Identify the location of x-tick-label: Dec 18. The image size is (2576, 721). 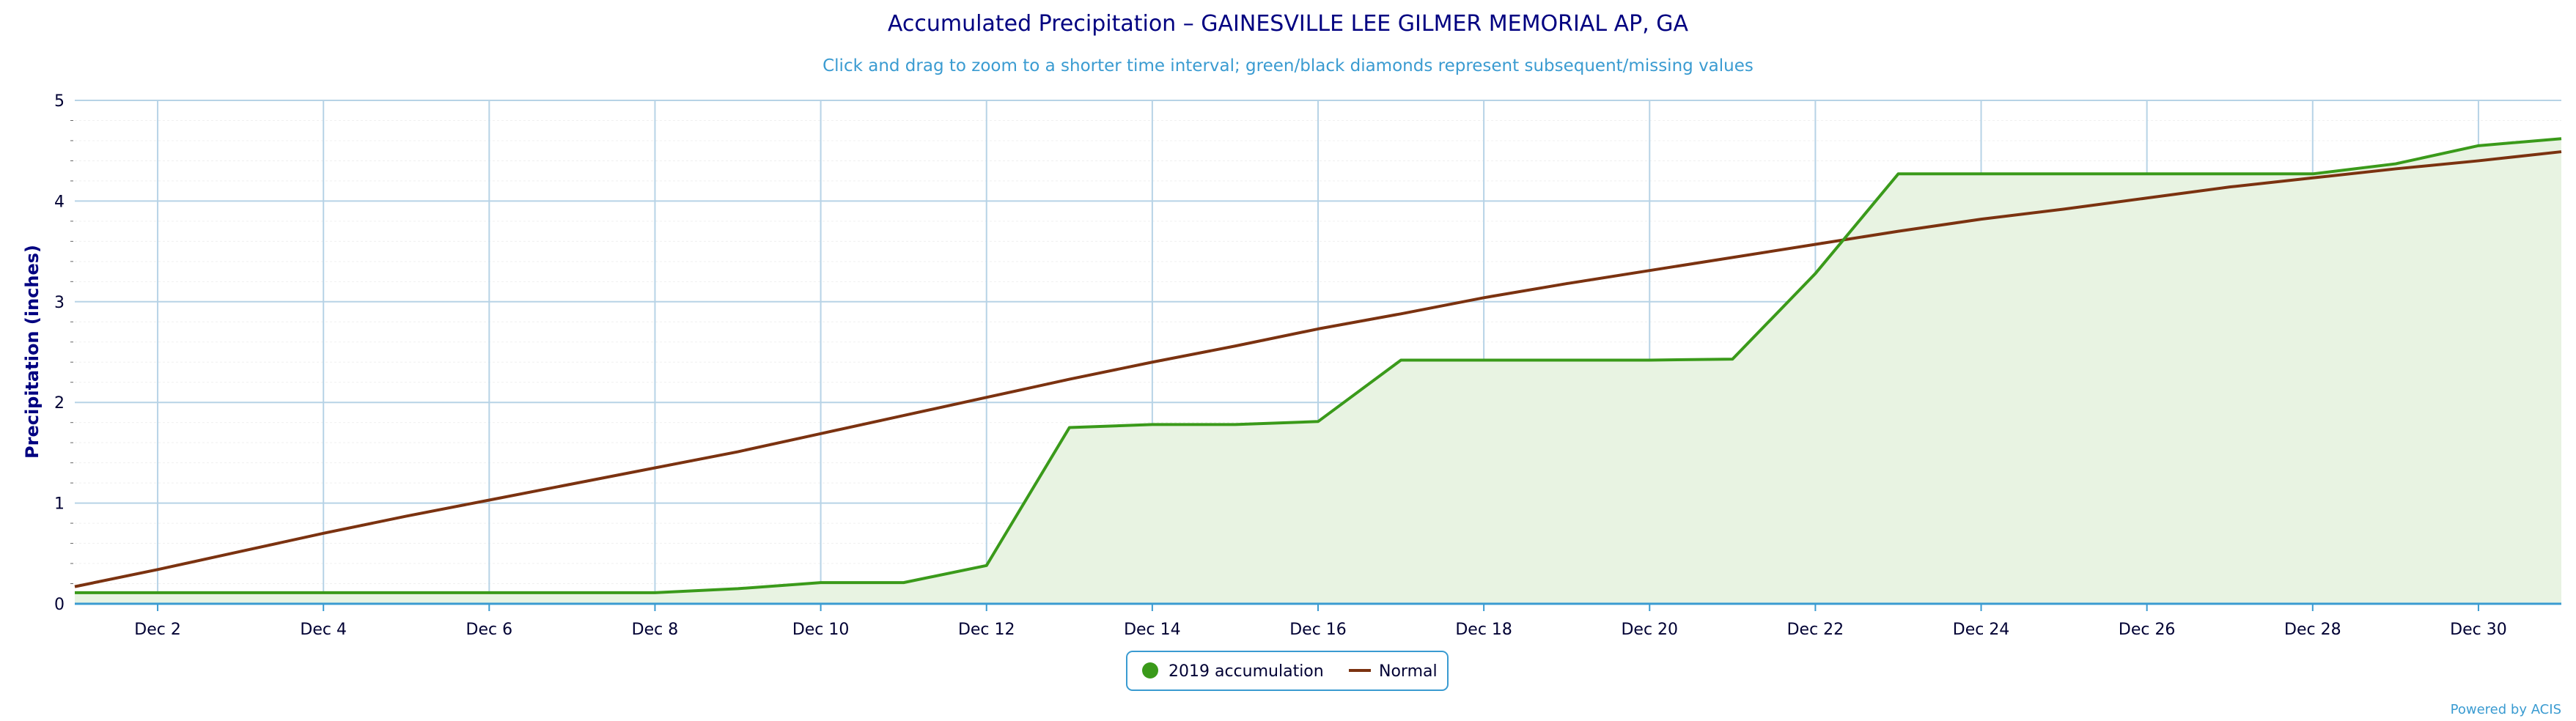
(1483, 630).